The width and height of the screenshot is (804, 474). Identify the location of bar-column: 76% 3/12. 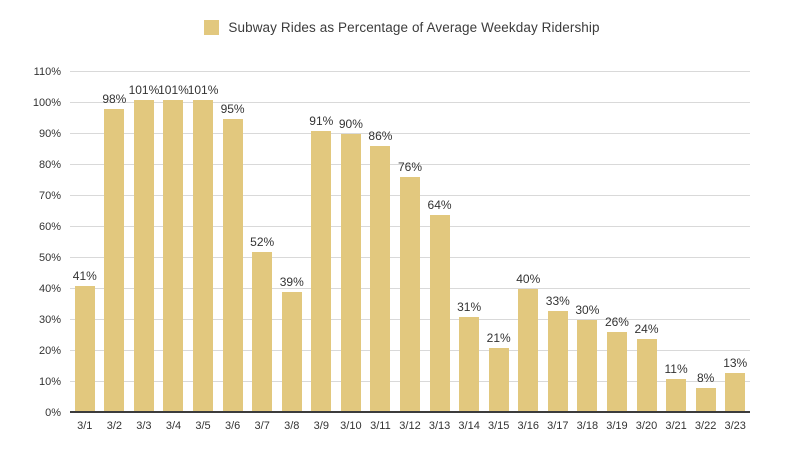
(410, 252).